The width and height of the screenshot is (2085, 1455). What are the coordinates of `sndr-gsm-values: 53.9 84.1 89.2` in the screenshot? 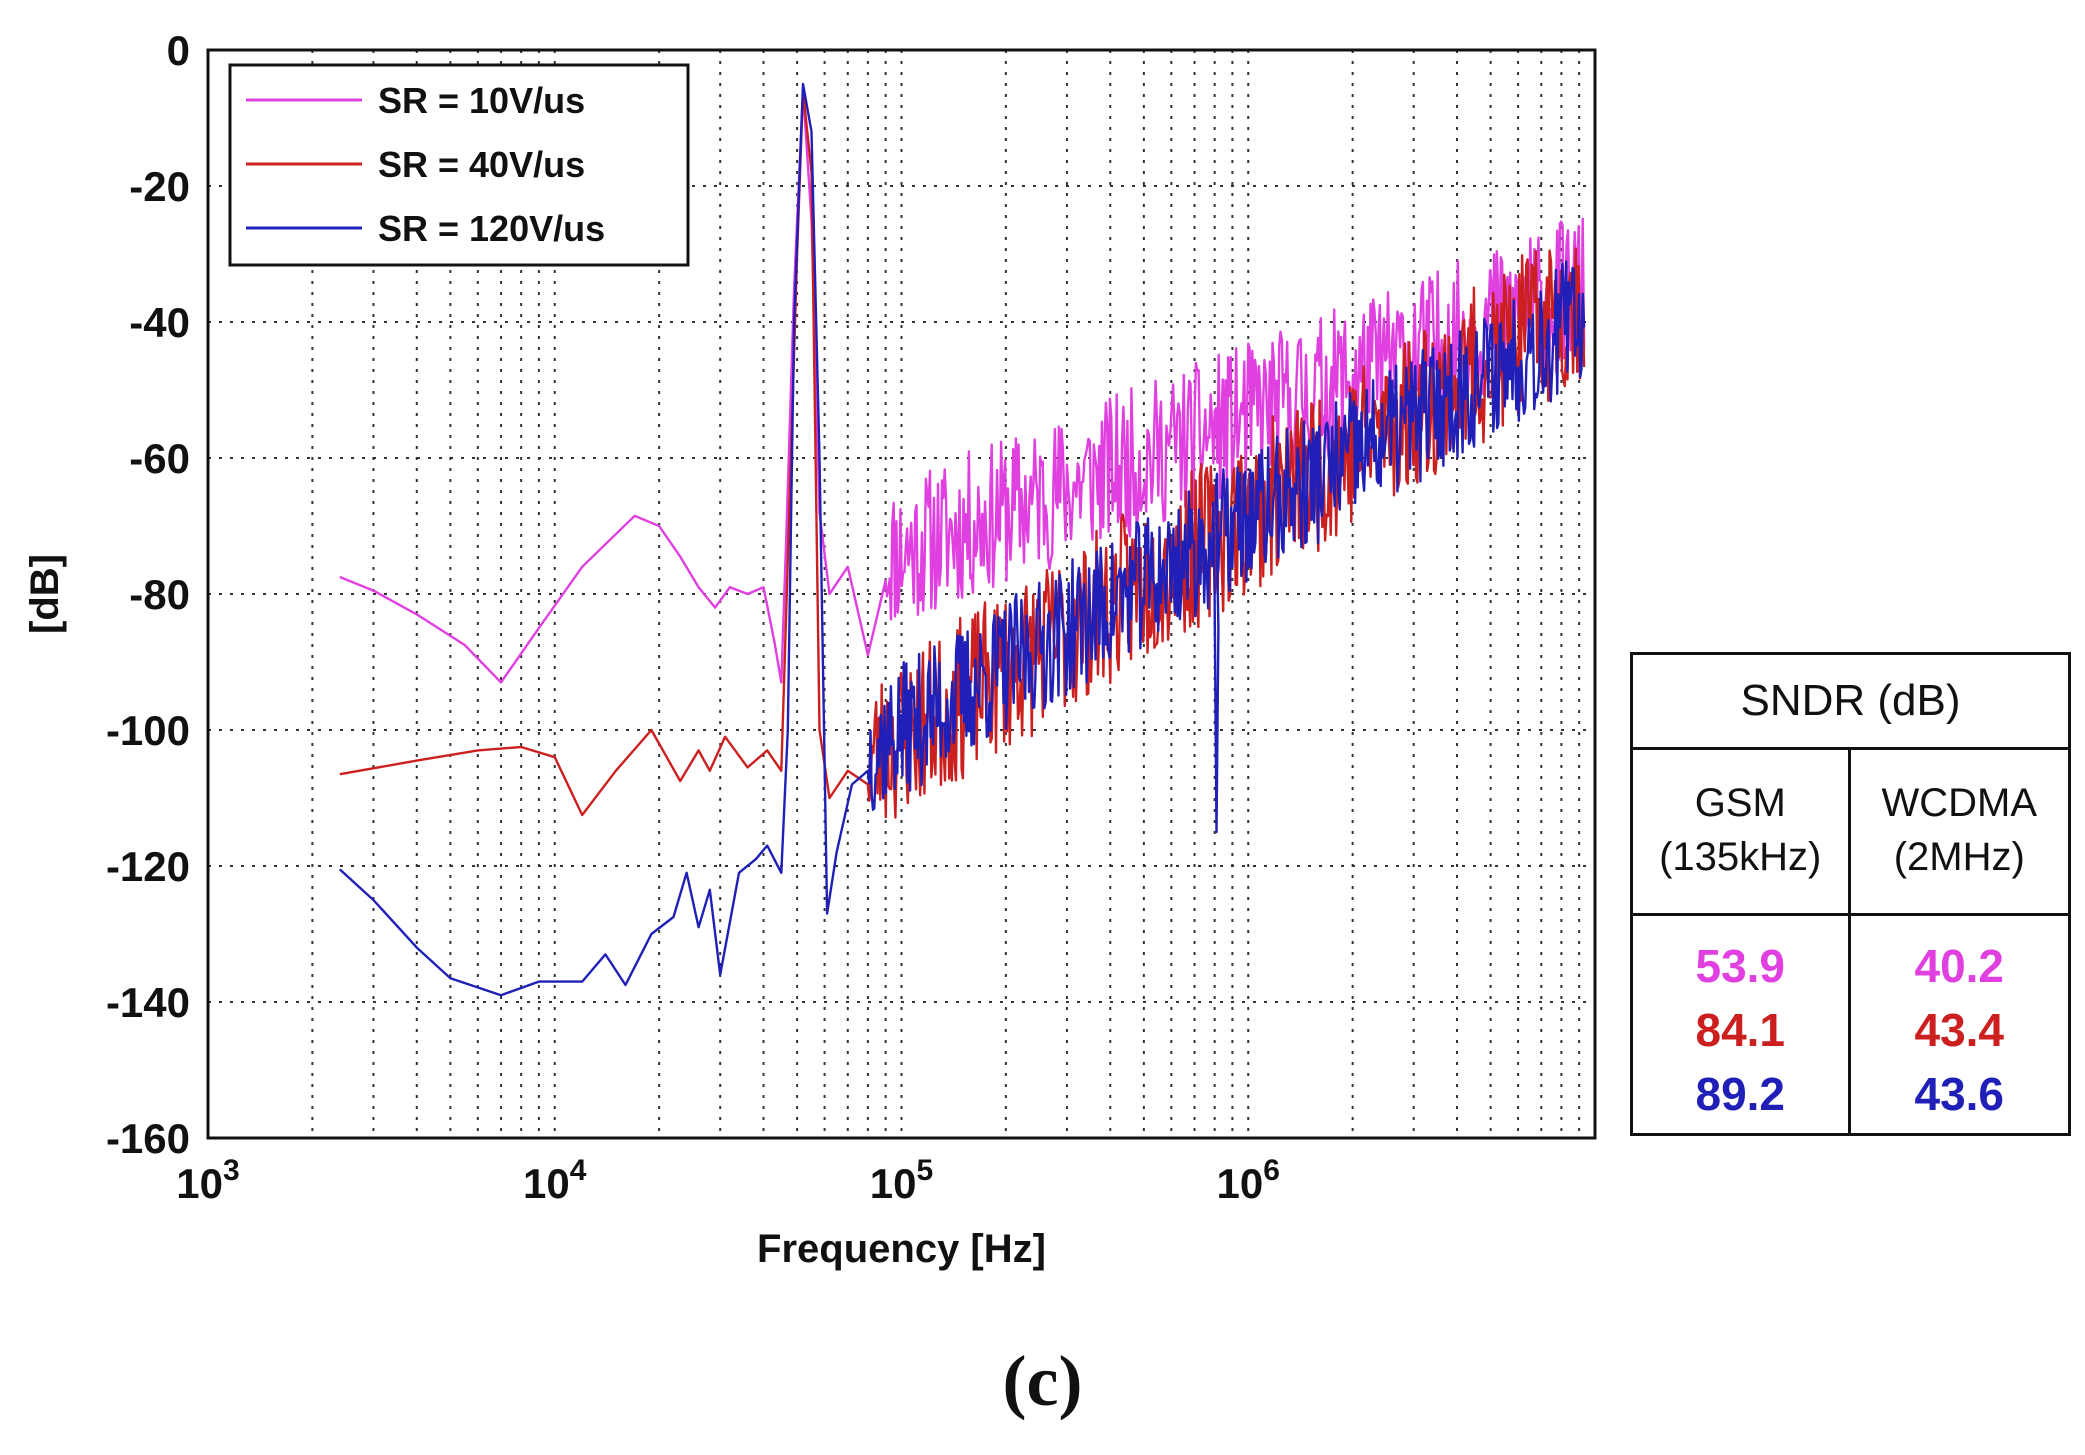 It's located at (1740, 1021).